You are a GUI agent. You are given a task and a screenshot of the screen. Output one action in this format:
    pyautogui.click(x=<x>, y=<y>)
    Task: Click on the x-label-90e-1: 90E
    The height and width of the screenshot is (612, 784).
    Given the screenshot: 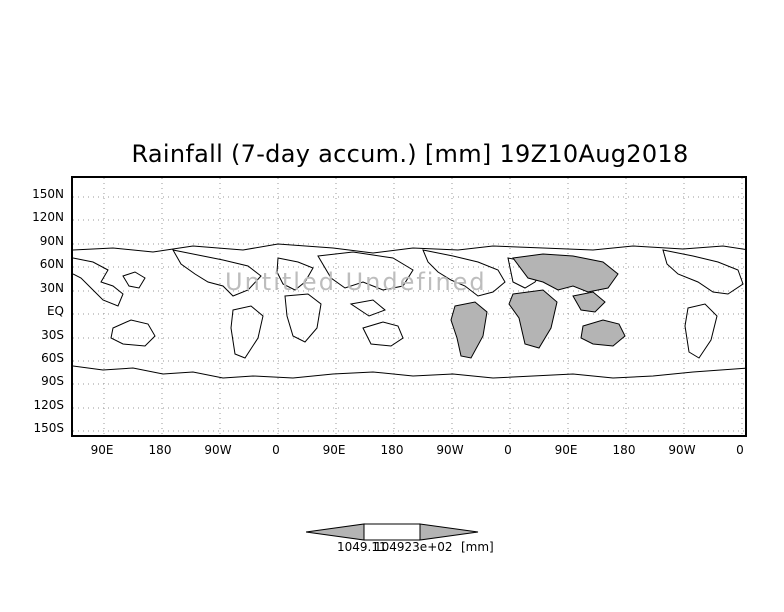 What is the action you would take?
    pyautogui.click(x=102, y=450)
    